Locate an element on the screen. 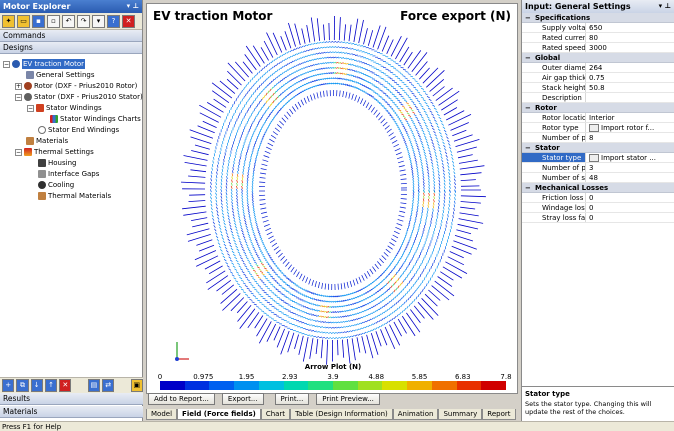  properties-icon: ▤ is located at coordinates (94, 385).